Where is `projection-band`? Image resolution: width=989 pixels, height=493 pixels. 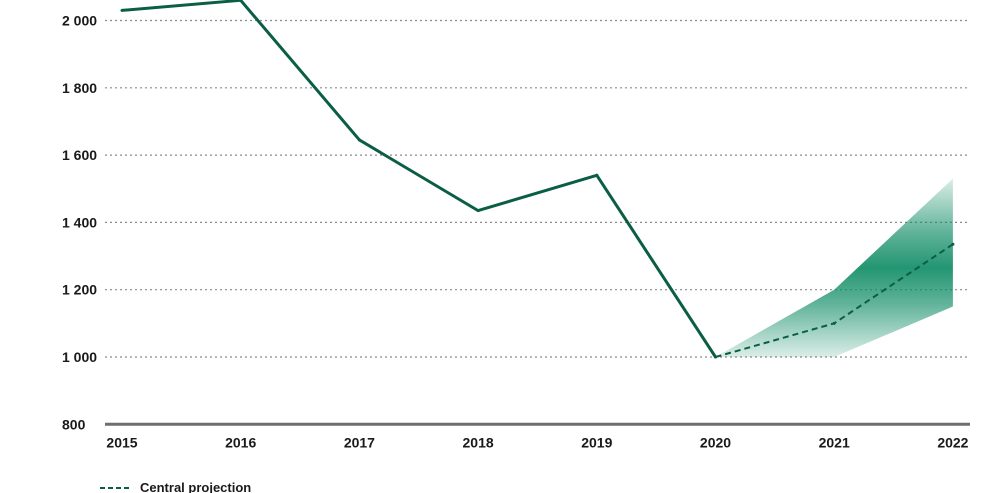
projection-band is located at coordinates (834, 267).